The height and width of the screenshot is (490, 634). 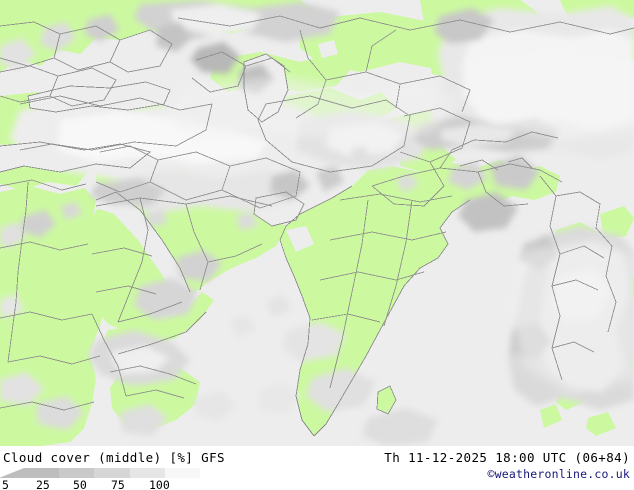 What do you see at coordinates (43, 484) in the screenshot?
I see `legend-tick-25: 25` at bounding box center [43, 484].